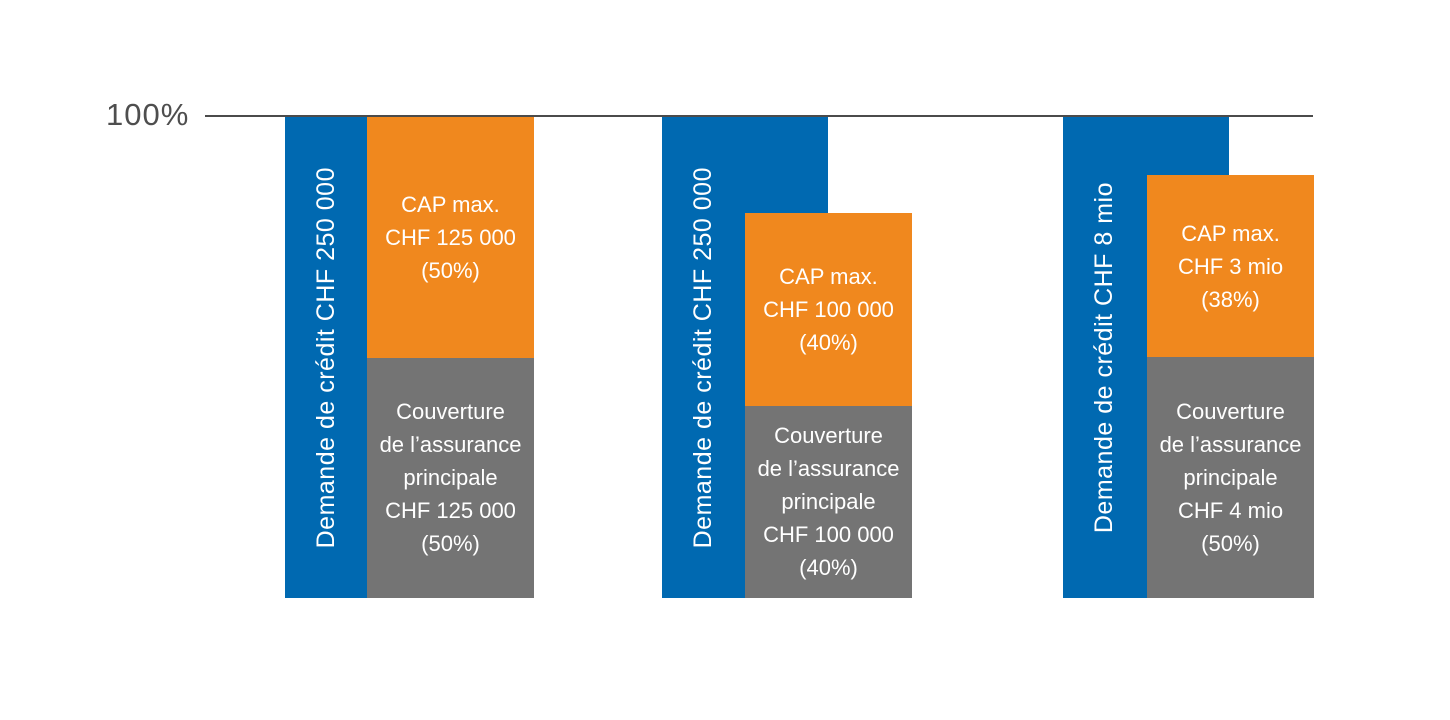  I want to click on cap-segment: CAP max. CHF 3 mio (38%), so click(1230, 266).